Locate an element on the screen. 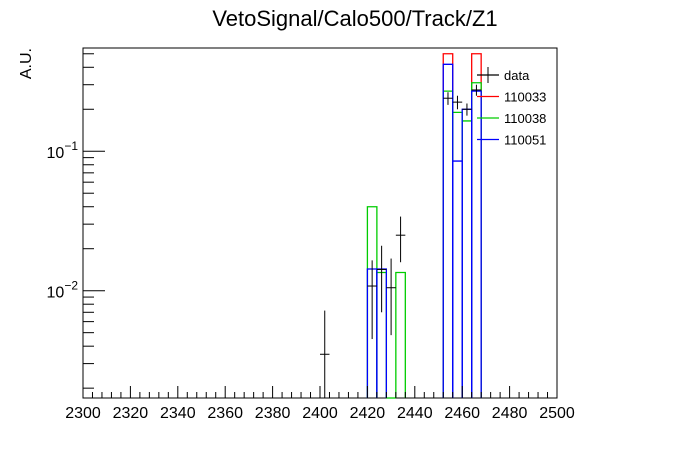  legend-label: data is located at coordinates (517, 75).